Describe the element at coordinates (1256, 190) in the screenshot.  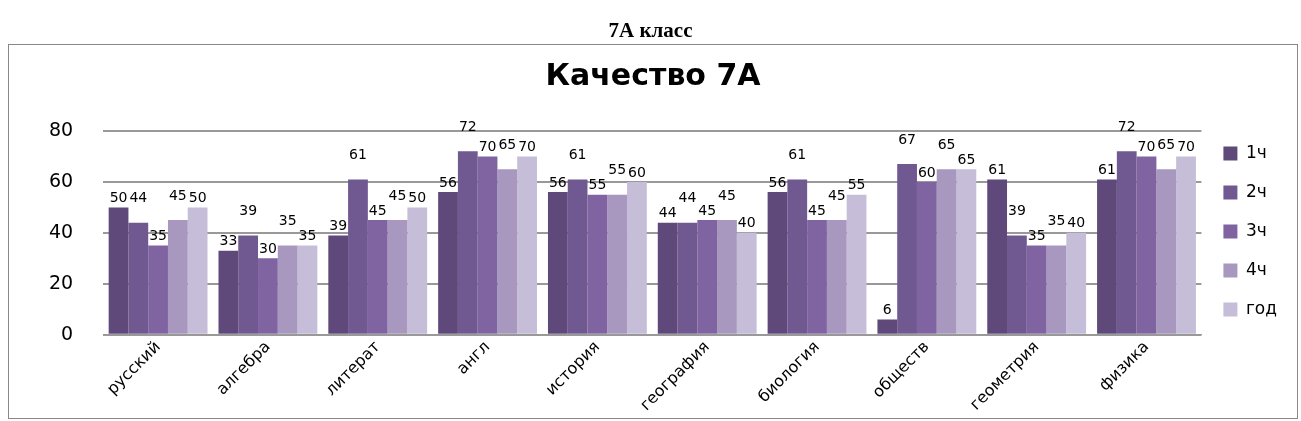
I see `legend-label: 2ч` at that location.